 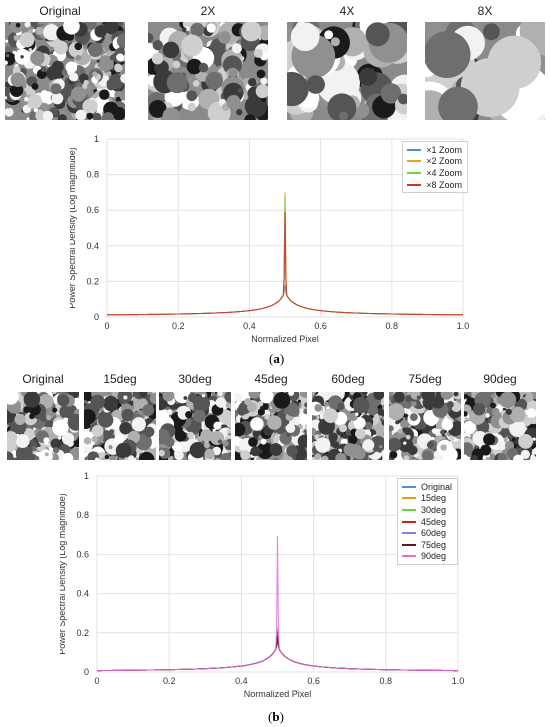 I want to click on thumbnail-label: 75deg, so click(x=425, y=379).